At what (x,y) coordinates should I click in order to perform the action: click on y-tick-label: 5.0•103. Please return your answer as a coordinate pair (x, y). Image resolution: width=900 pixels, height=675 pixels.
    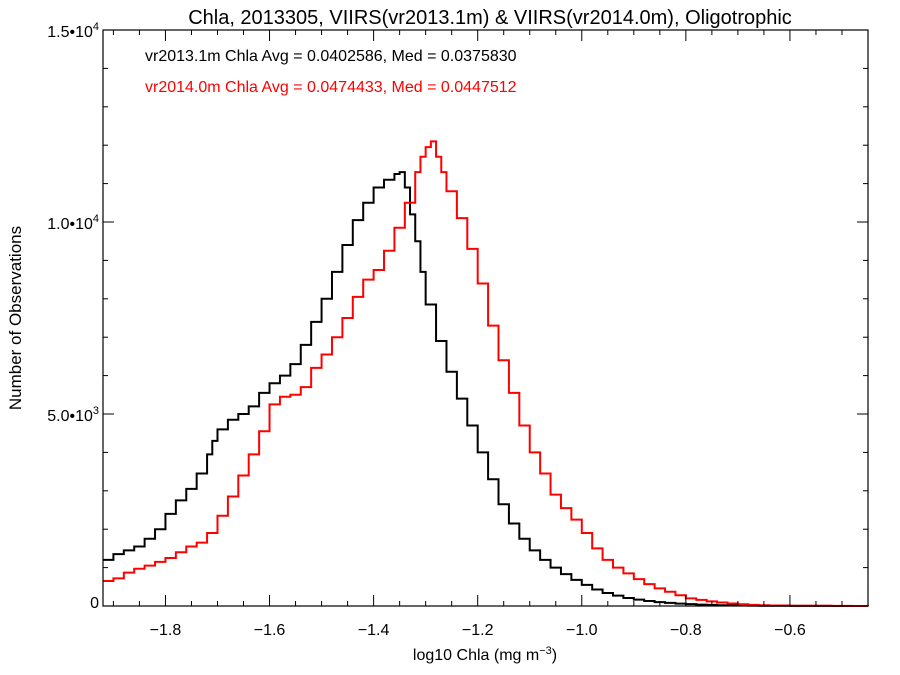
    Looking at the image, I should click on (73, 415).